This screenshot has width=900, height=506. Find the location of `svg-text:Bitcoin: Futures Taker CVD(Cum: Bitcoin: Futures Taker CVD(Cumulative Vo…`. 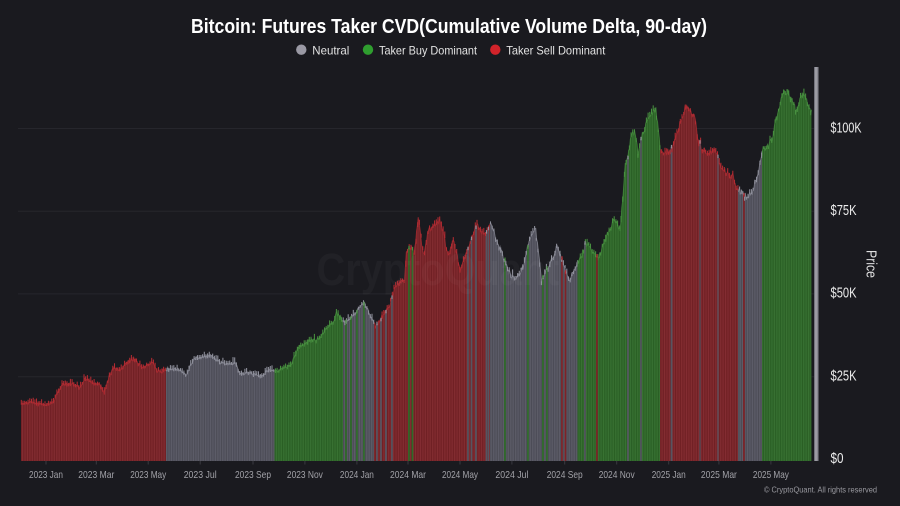

svg-text:Bitcoin: Futures Taker CVD(Cum: Bitcoin: Futures Taker CVD(Cumulative Vo… is located at coordinates (449, 27).